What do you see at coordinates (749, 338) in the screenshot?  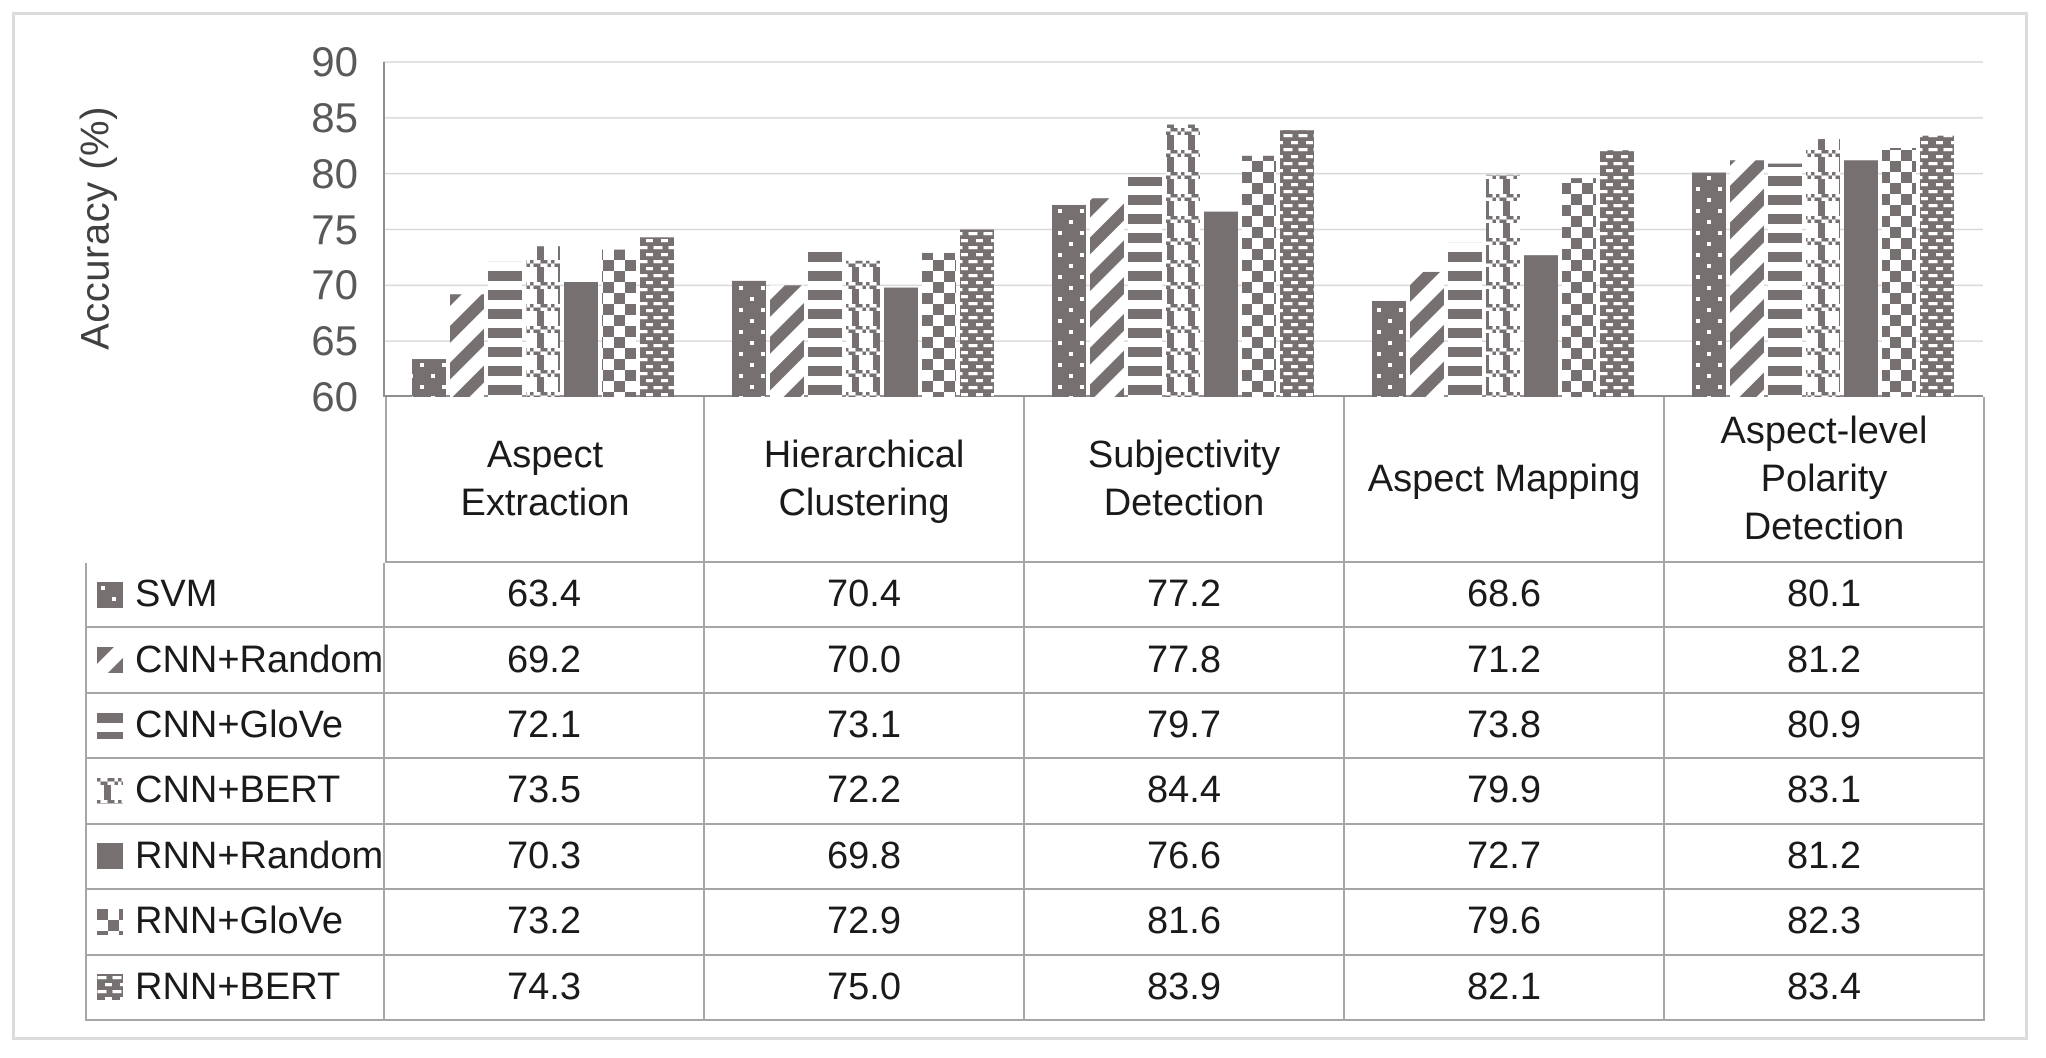 I see `bar-SVM-Hierarchical Clustering` at bounding box center [749, 338].